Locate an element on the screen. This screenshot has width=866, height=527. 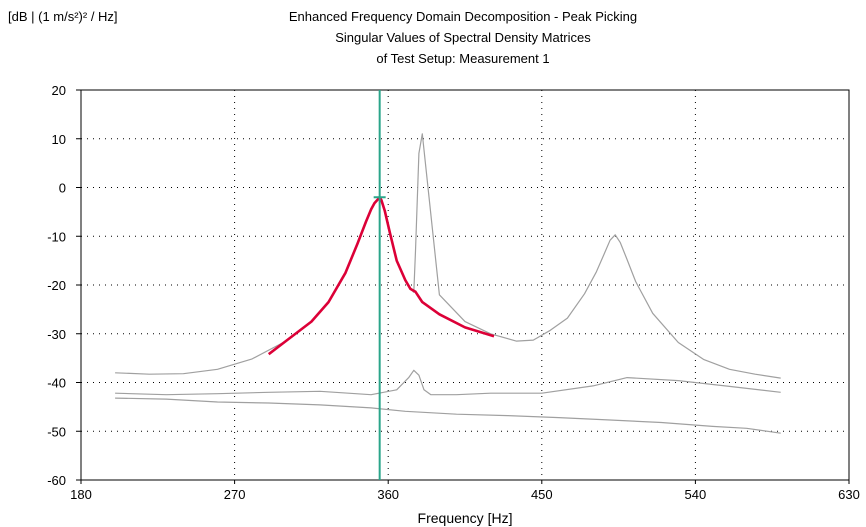
x-tick-label: 270 is located at coordinates (235, 494).